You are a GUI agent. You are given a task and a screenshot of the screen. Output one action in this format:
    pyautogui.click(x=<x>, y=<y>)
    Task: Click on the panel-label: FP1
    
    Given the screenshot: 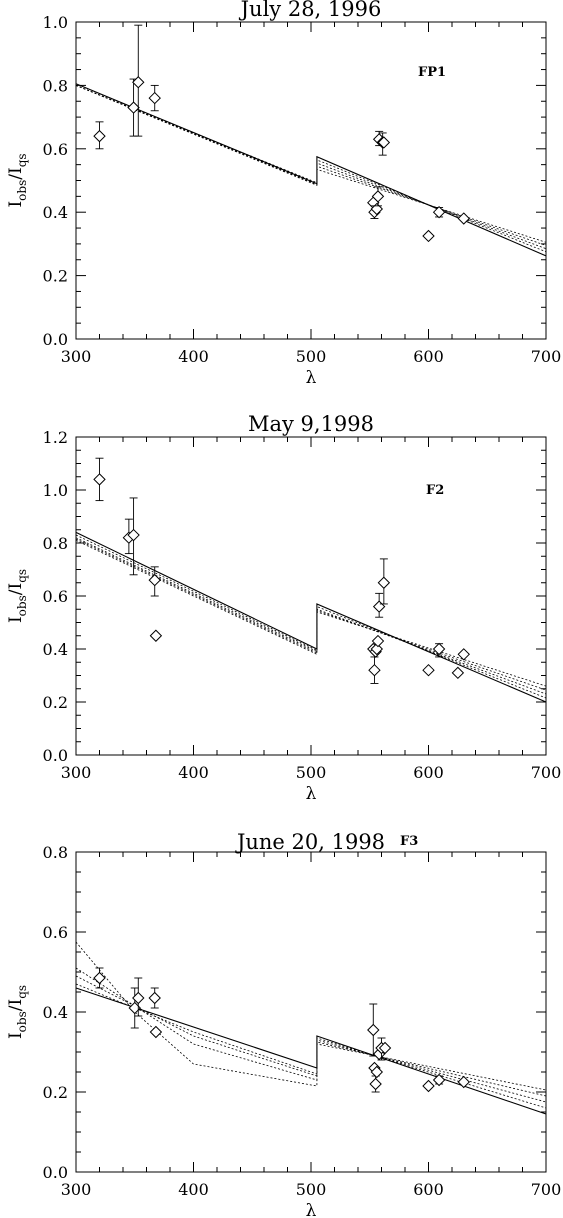 What is the action you would take?
    pyautogui.click(x=432, y=72)
    